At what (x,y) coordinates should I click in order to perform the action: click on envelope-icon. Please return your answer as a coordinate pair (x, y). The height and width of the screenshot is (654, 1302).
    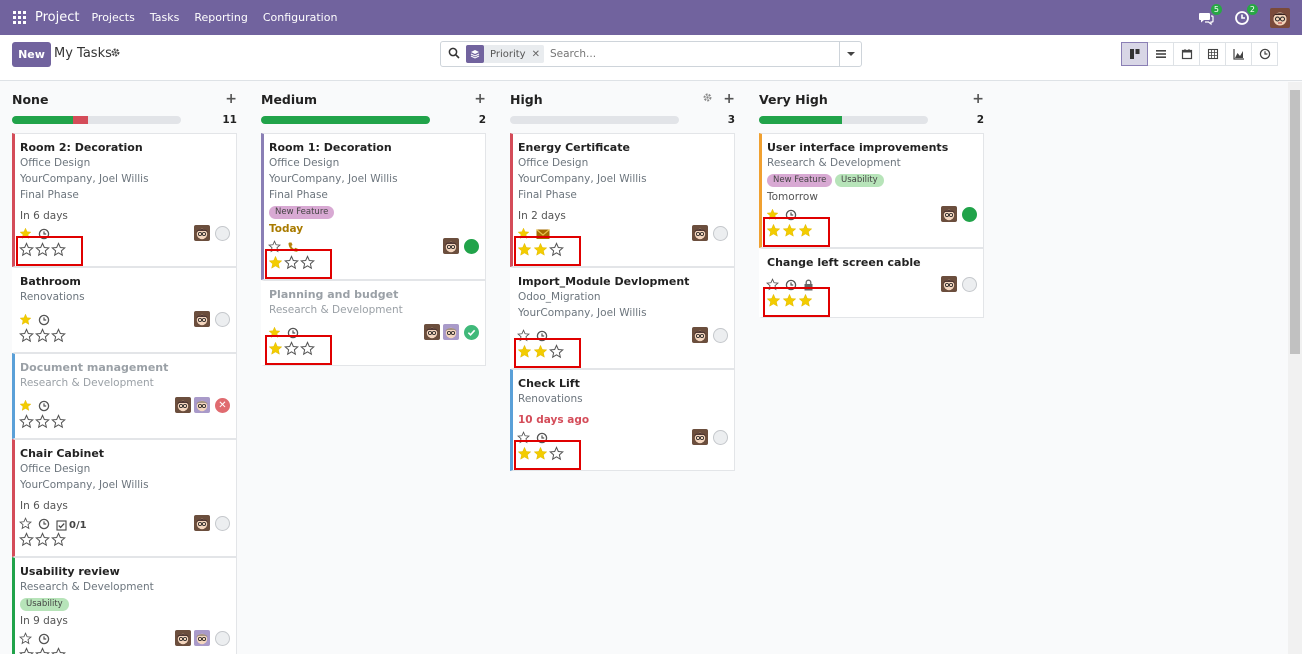
    Looking at the image, I should click on (543, 235).